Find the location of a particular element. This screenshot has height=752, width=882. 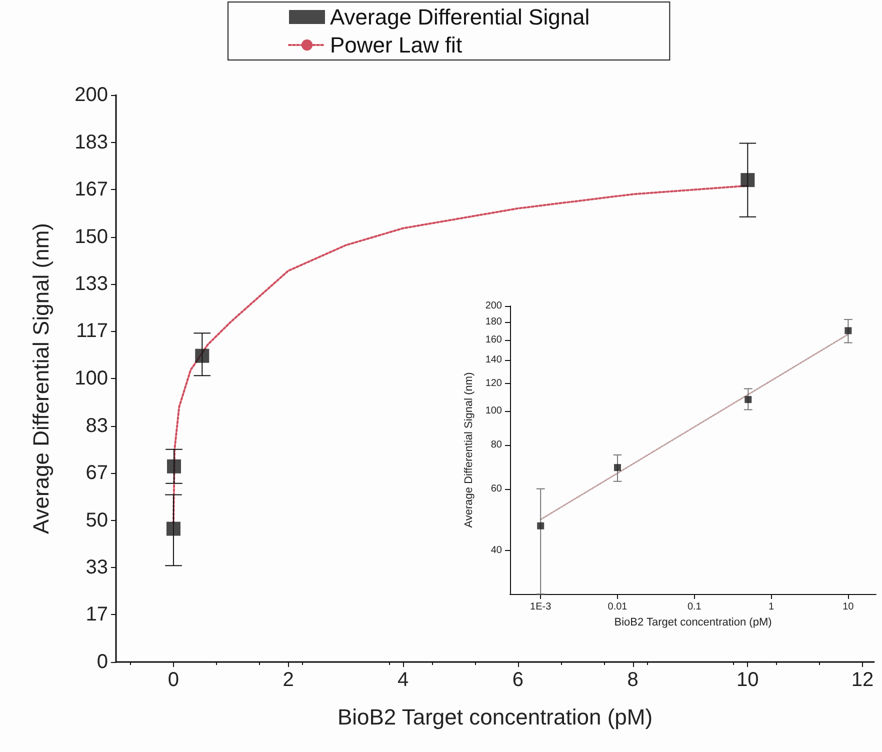

y-tick-label: 117 is located at coordinates (92, 331).